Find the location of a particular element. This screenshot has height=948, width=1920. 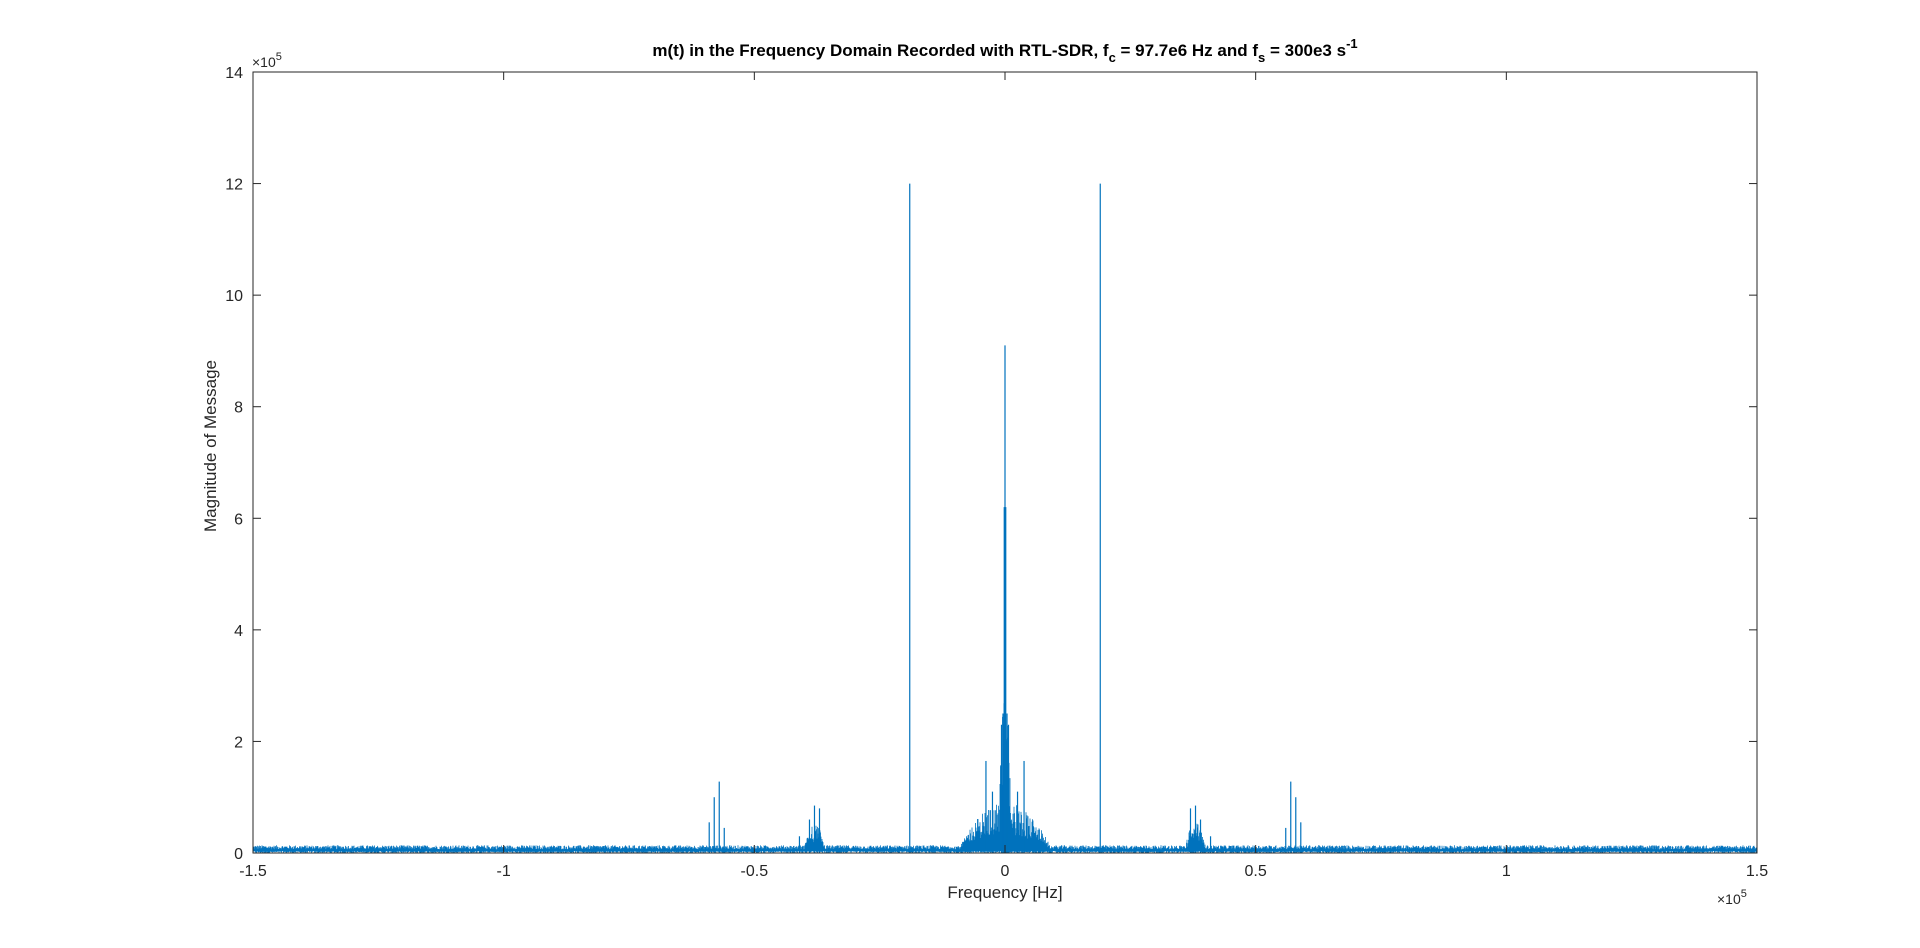

title-mid: = 97.7e6 Hz and f is located at coordinates (1187, 50).